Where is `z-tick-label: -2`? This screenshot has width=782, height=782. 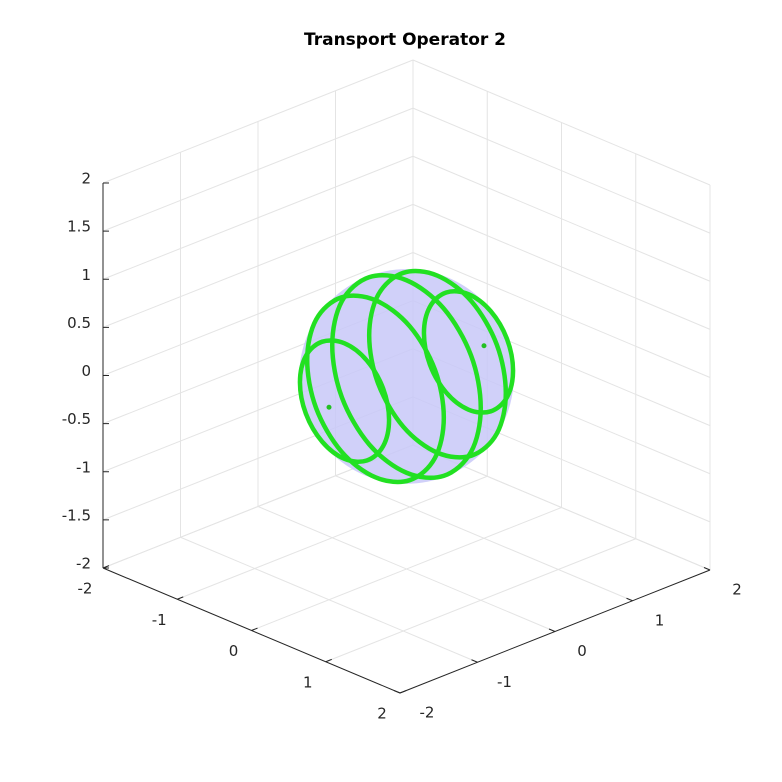 z-tick-label: -2 is located at coordinates (83, 564).